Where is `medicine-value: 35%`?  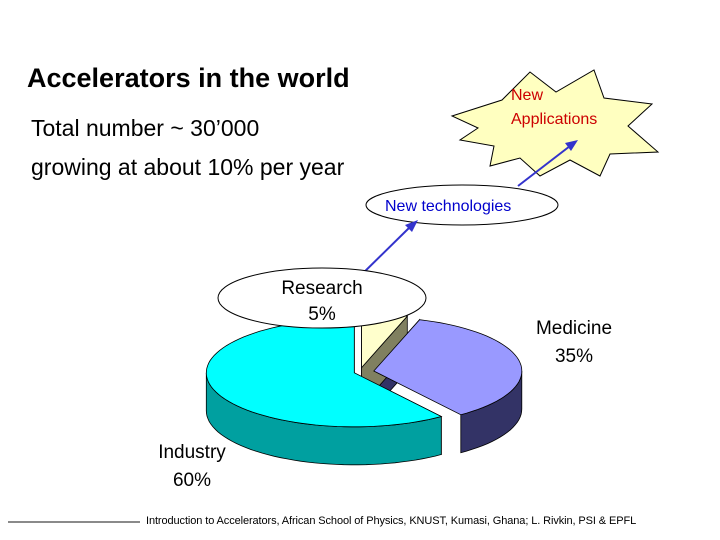 medicine-value: 35% is located at coordinates (574, 356).